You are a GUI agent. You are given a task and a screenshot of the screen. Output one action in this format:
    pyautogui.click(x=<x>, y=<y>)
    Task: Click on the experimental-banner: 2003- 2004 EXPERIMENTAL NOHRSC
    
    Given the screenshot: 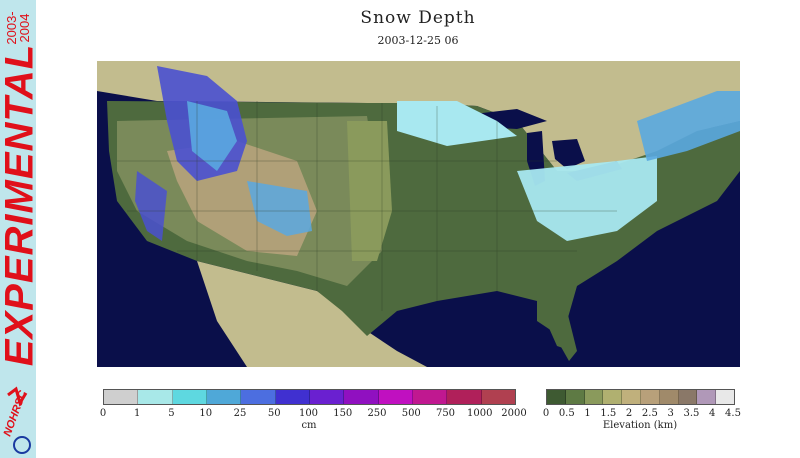 What is the action you would take?
    pyautogui.click(x=21, y=229)
    